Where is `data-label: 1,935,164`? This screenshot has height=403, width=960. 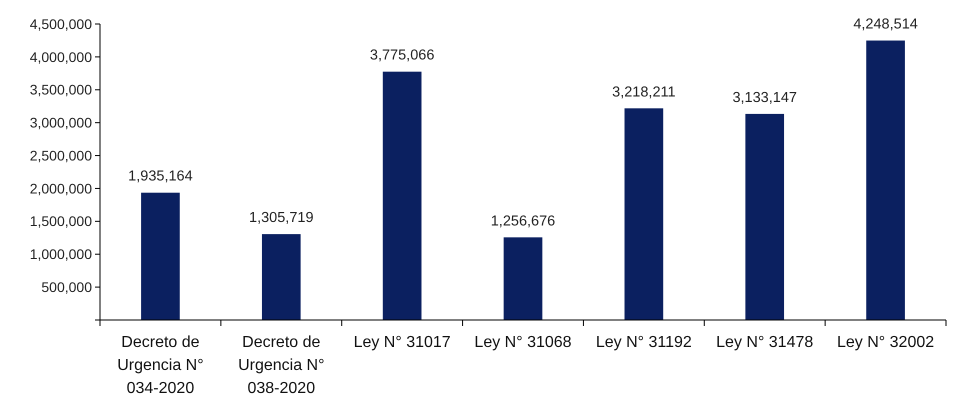
data-label: 1,935,164 is located at coordinates (160, 176).